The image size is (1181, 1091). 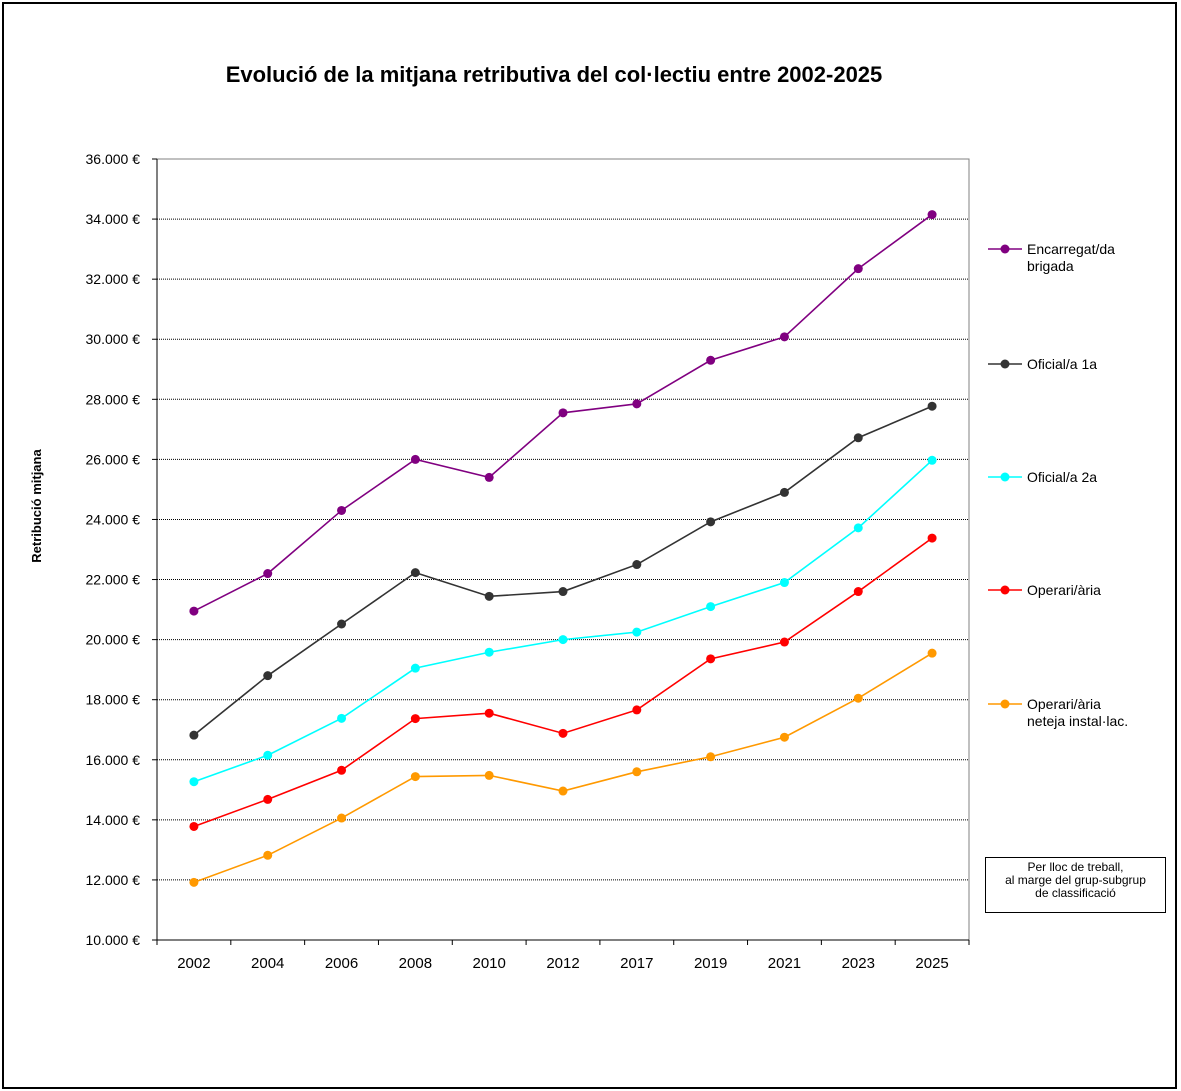 What do you see at coordinates (113, 700) in the screenshot?
I see `y-tick-label: 18.000 €` at bounding box center [113, 700].